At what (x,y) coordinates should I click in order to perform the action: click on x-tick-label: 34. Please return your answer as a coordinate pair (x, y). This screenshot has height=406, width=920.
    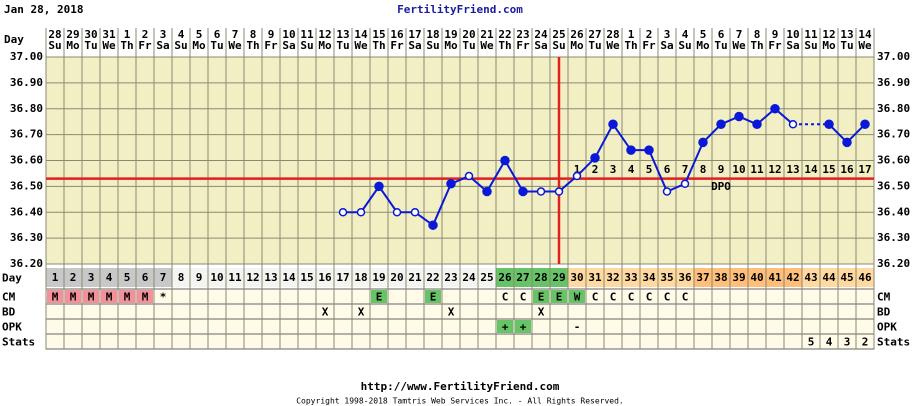
    Looking at the image, I should click on (649, 277).